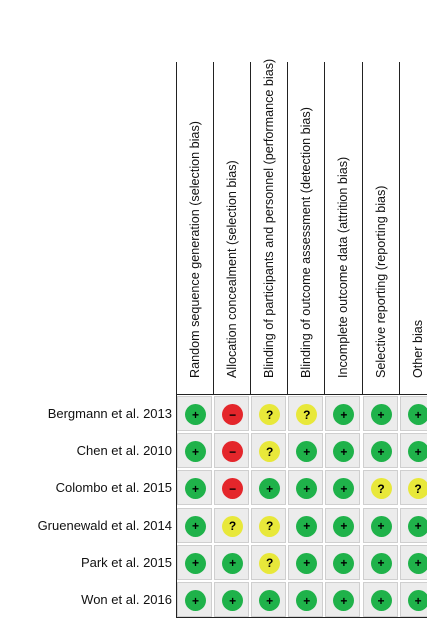 This screenshot has width=427, height=618. Describe the element at coordinates (232, 269) in the screenshot. I see `column-header-label: Allocation concealment (selection bias)` at that location.